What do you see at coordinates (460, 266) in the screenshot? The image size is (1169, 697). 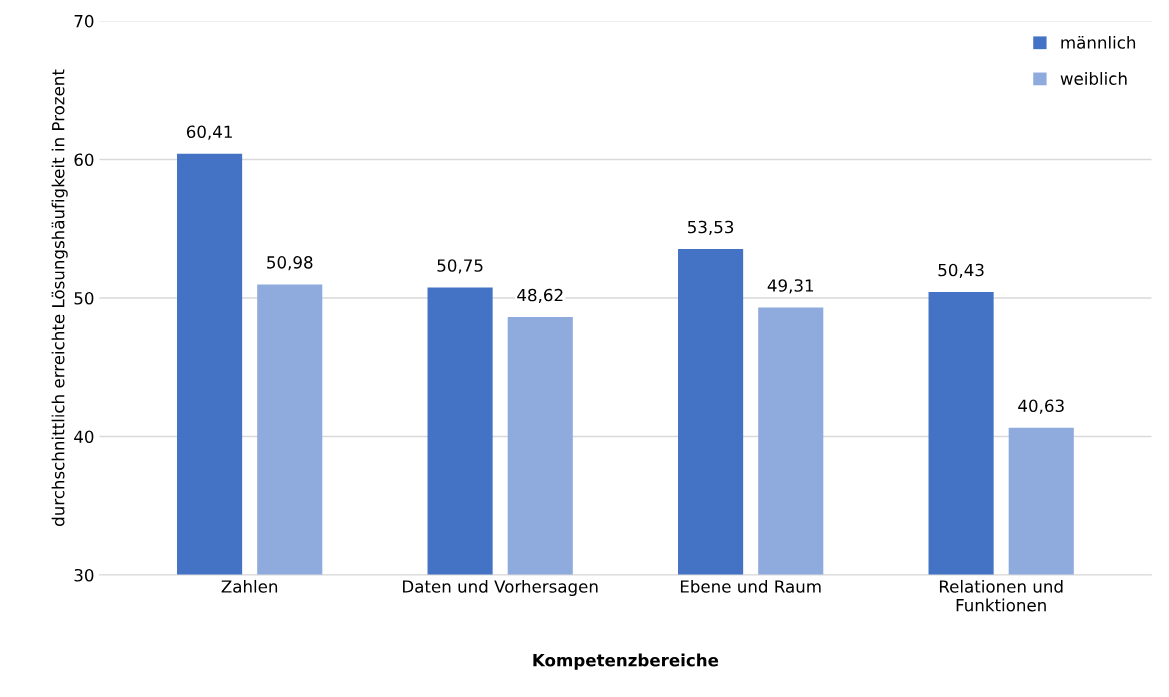 I see `data-label: 50,75` at bounding box center [460, 266].